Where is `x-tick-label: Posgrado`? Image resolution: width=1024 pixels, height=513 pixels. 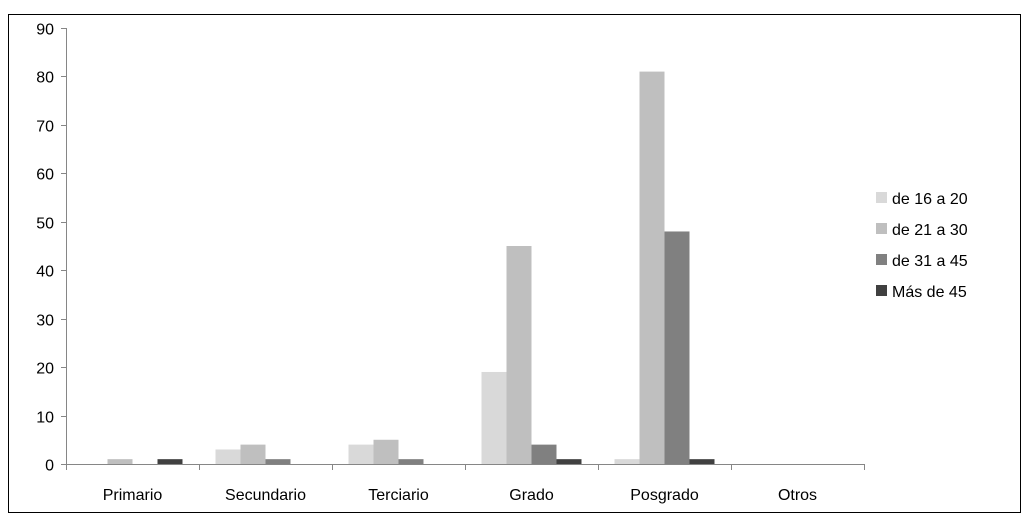 x-tick-label: Posgrado is located at coordinates (664, 495).